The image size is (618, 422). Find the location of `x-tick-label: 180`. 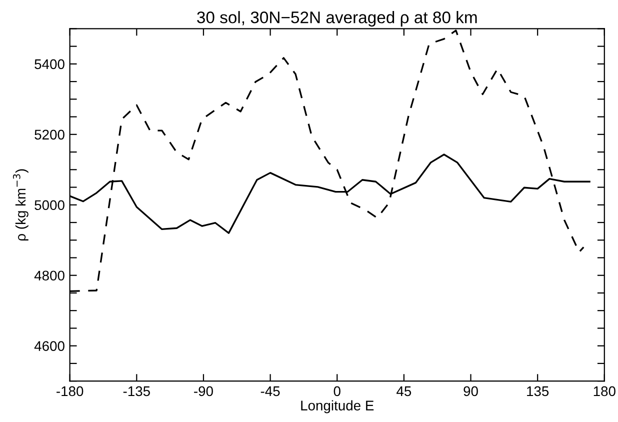

x-tick-label: 180 is located at coordinates (605, 391).